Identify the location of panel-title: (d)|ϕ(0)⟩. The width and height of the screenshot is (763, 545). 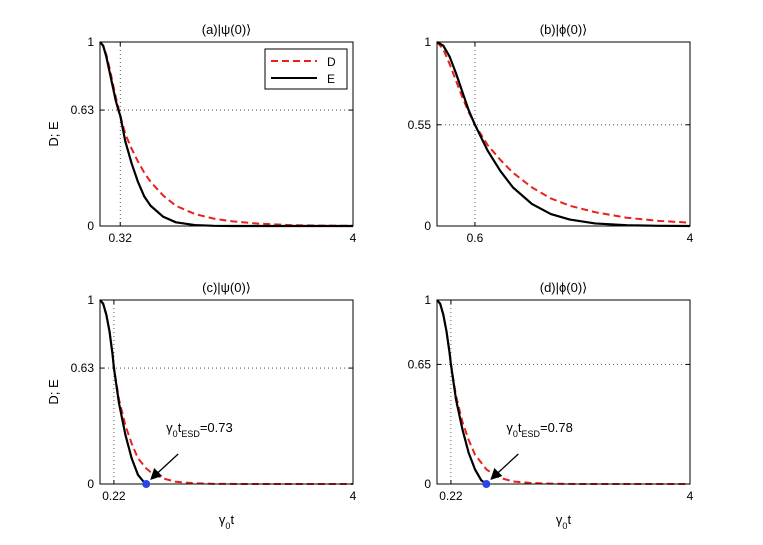
(564, 287).